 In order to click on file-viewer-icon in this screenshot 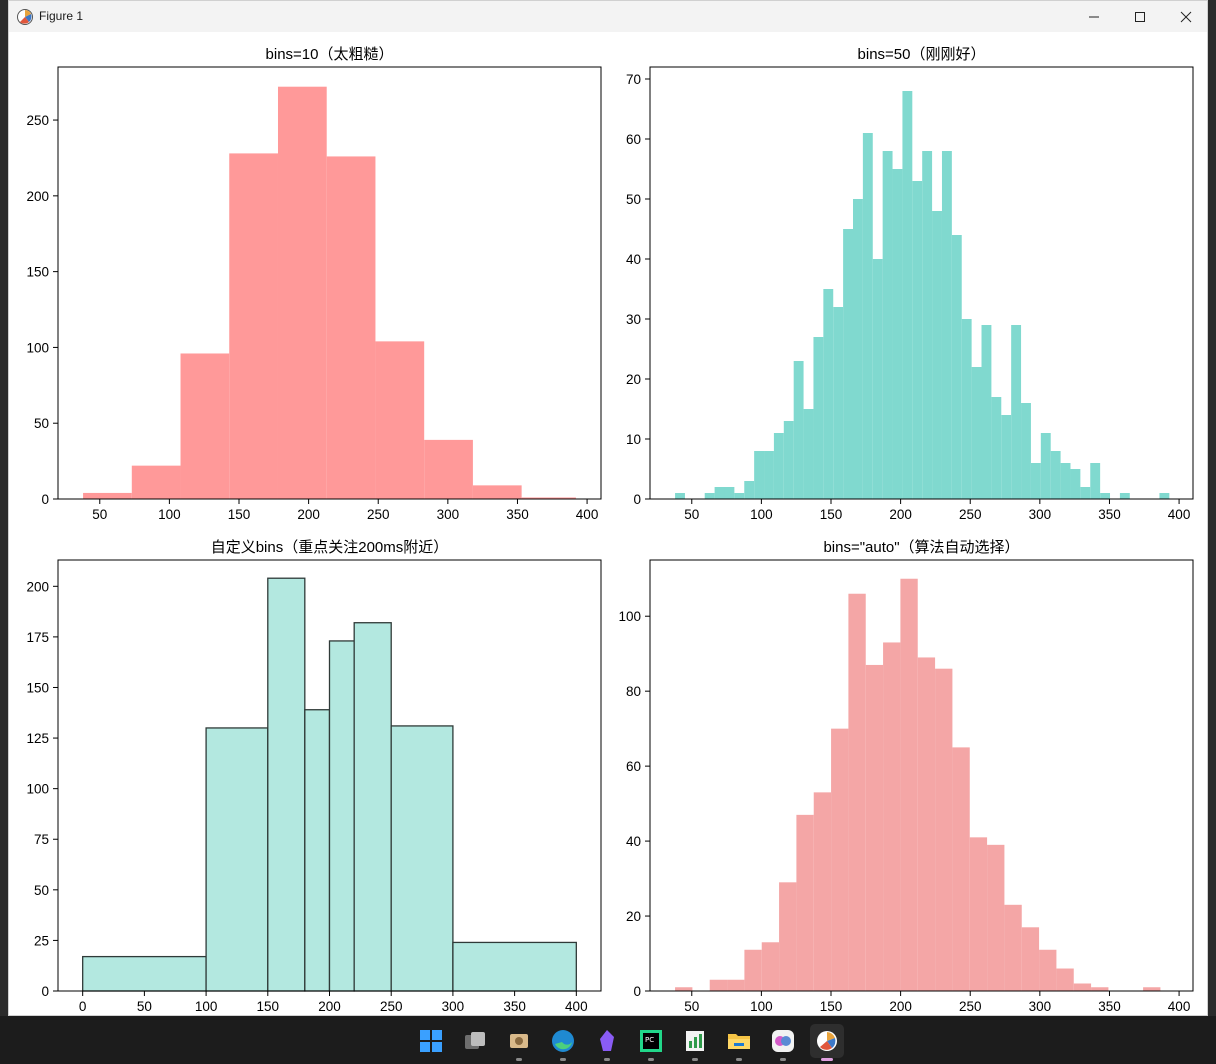, I will do `click(519, 1041)`.